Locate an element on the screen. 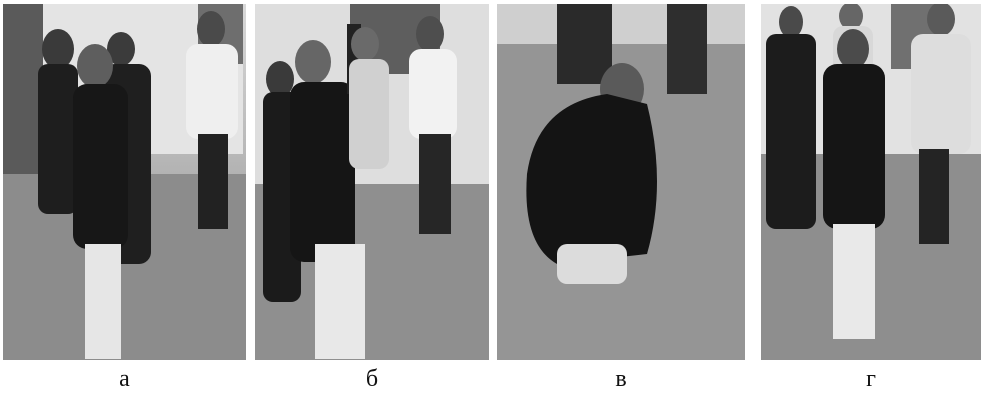  panel-label-d: г is located at coordinates (871, 379).